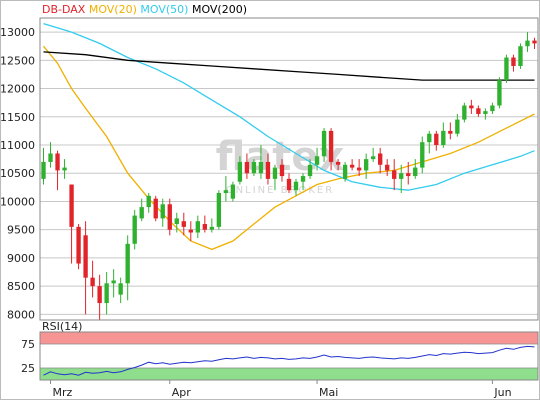  Describe the element at coordinates (21, 258) in the screenshot. I see `y-tick-label: 9000` at that location.